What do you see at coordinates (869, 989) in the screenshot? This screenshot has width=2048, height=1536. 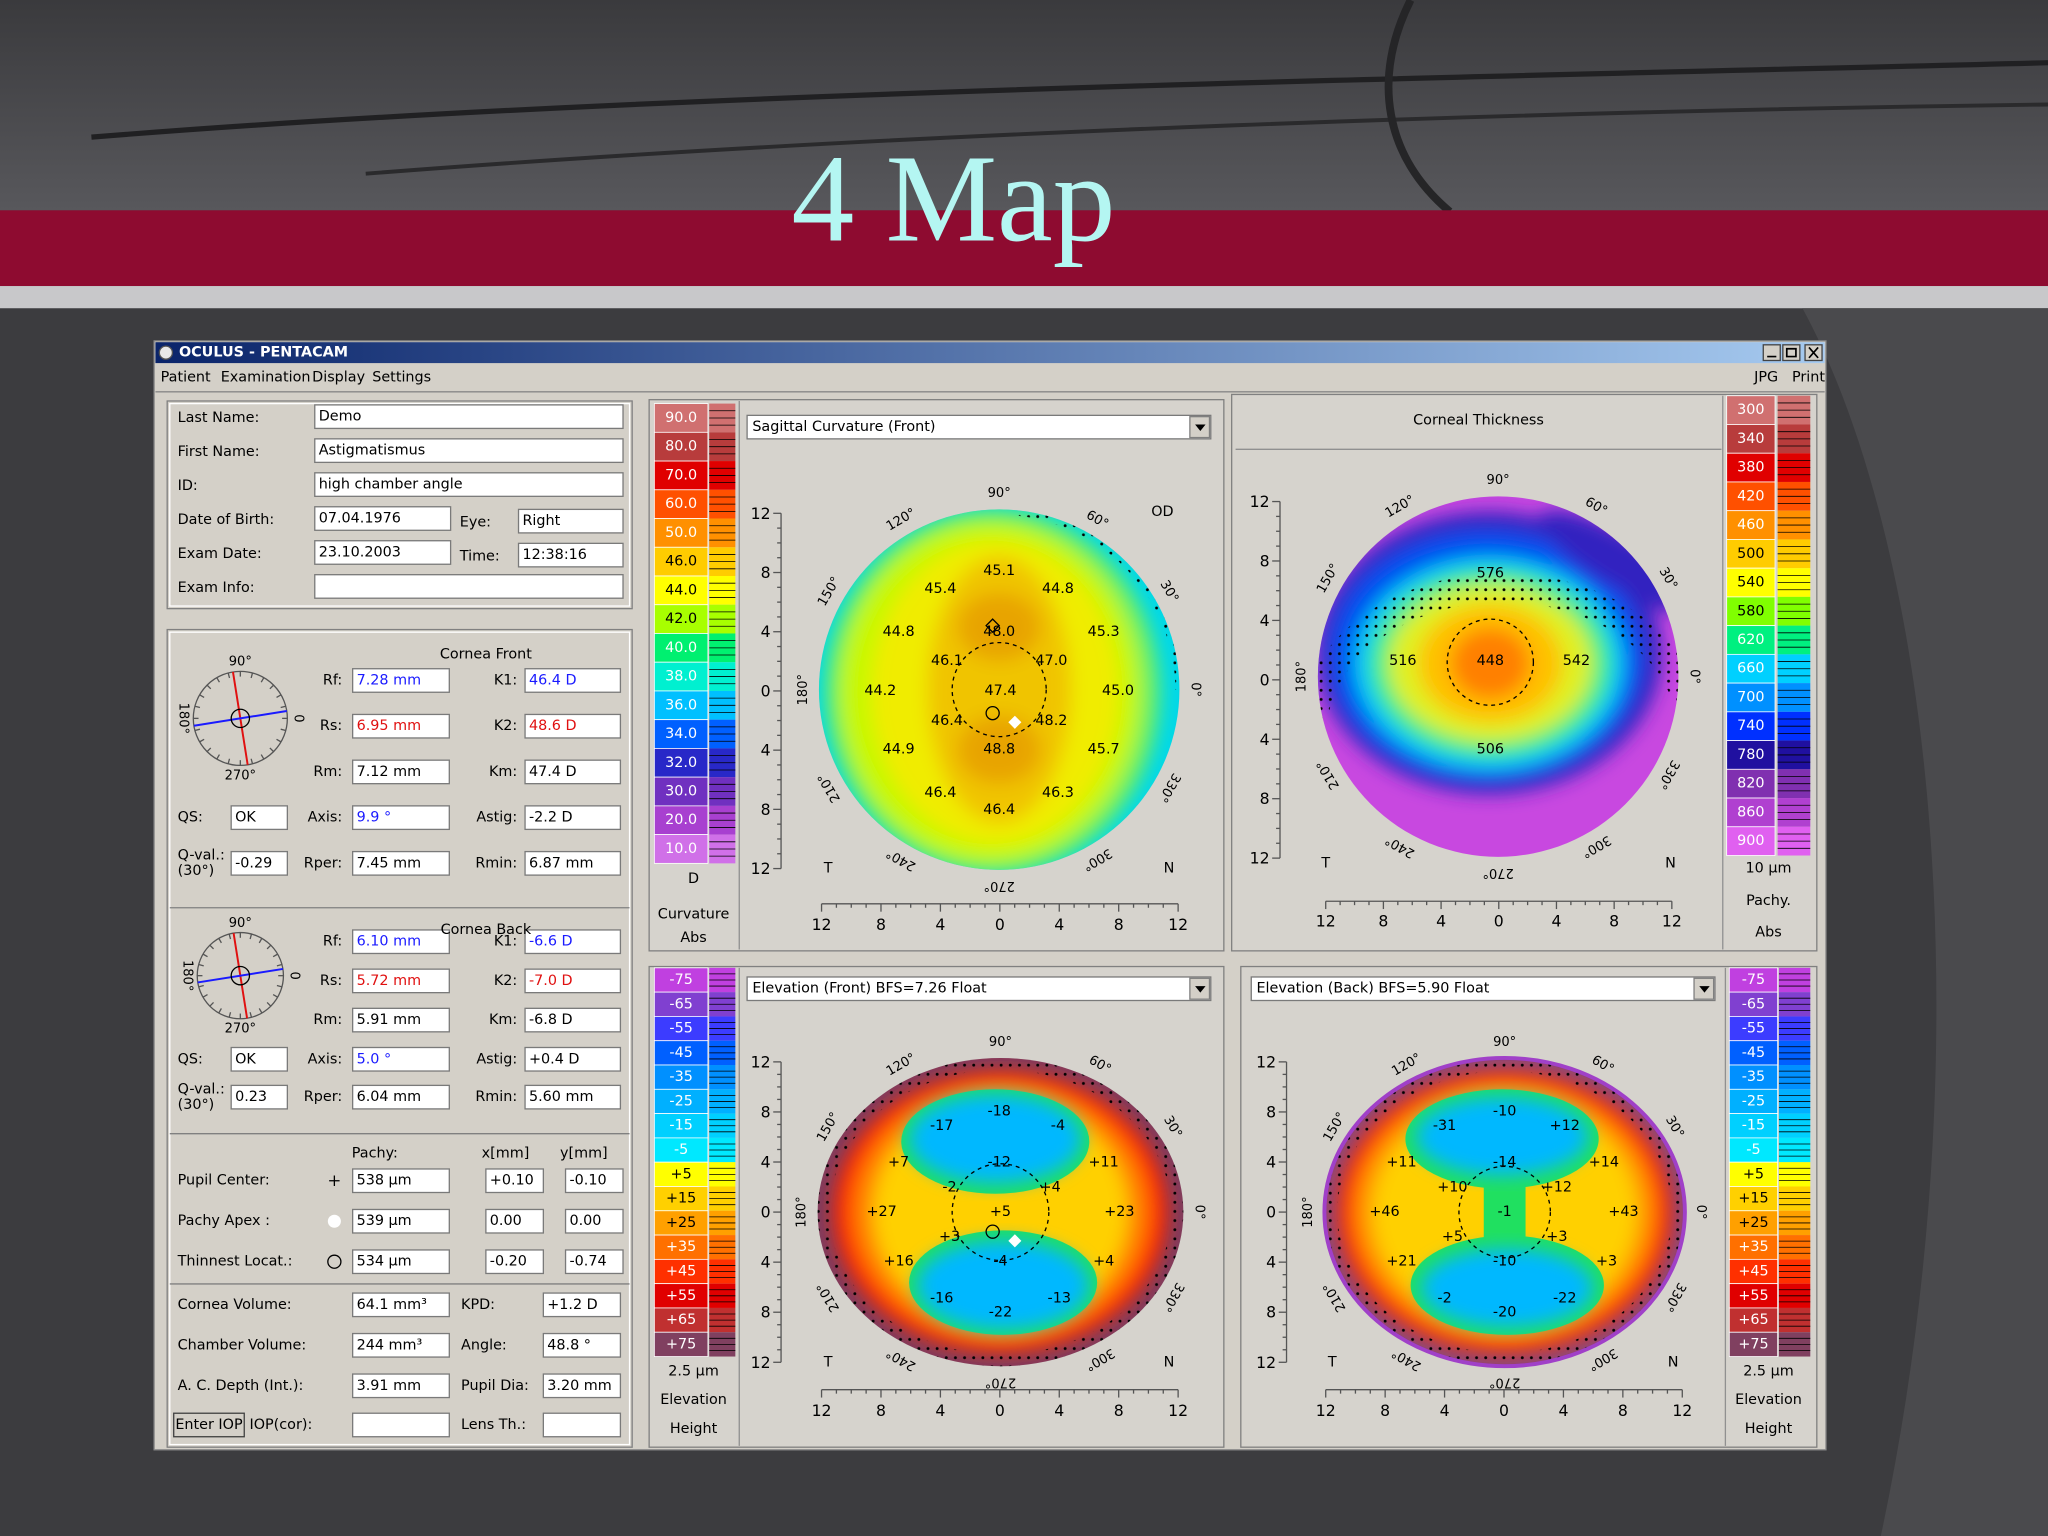 I see `map-title: Elevation (Front) BFS=7.26 Float` at bounding box center [869, 989].